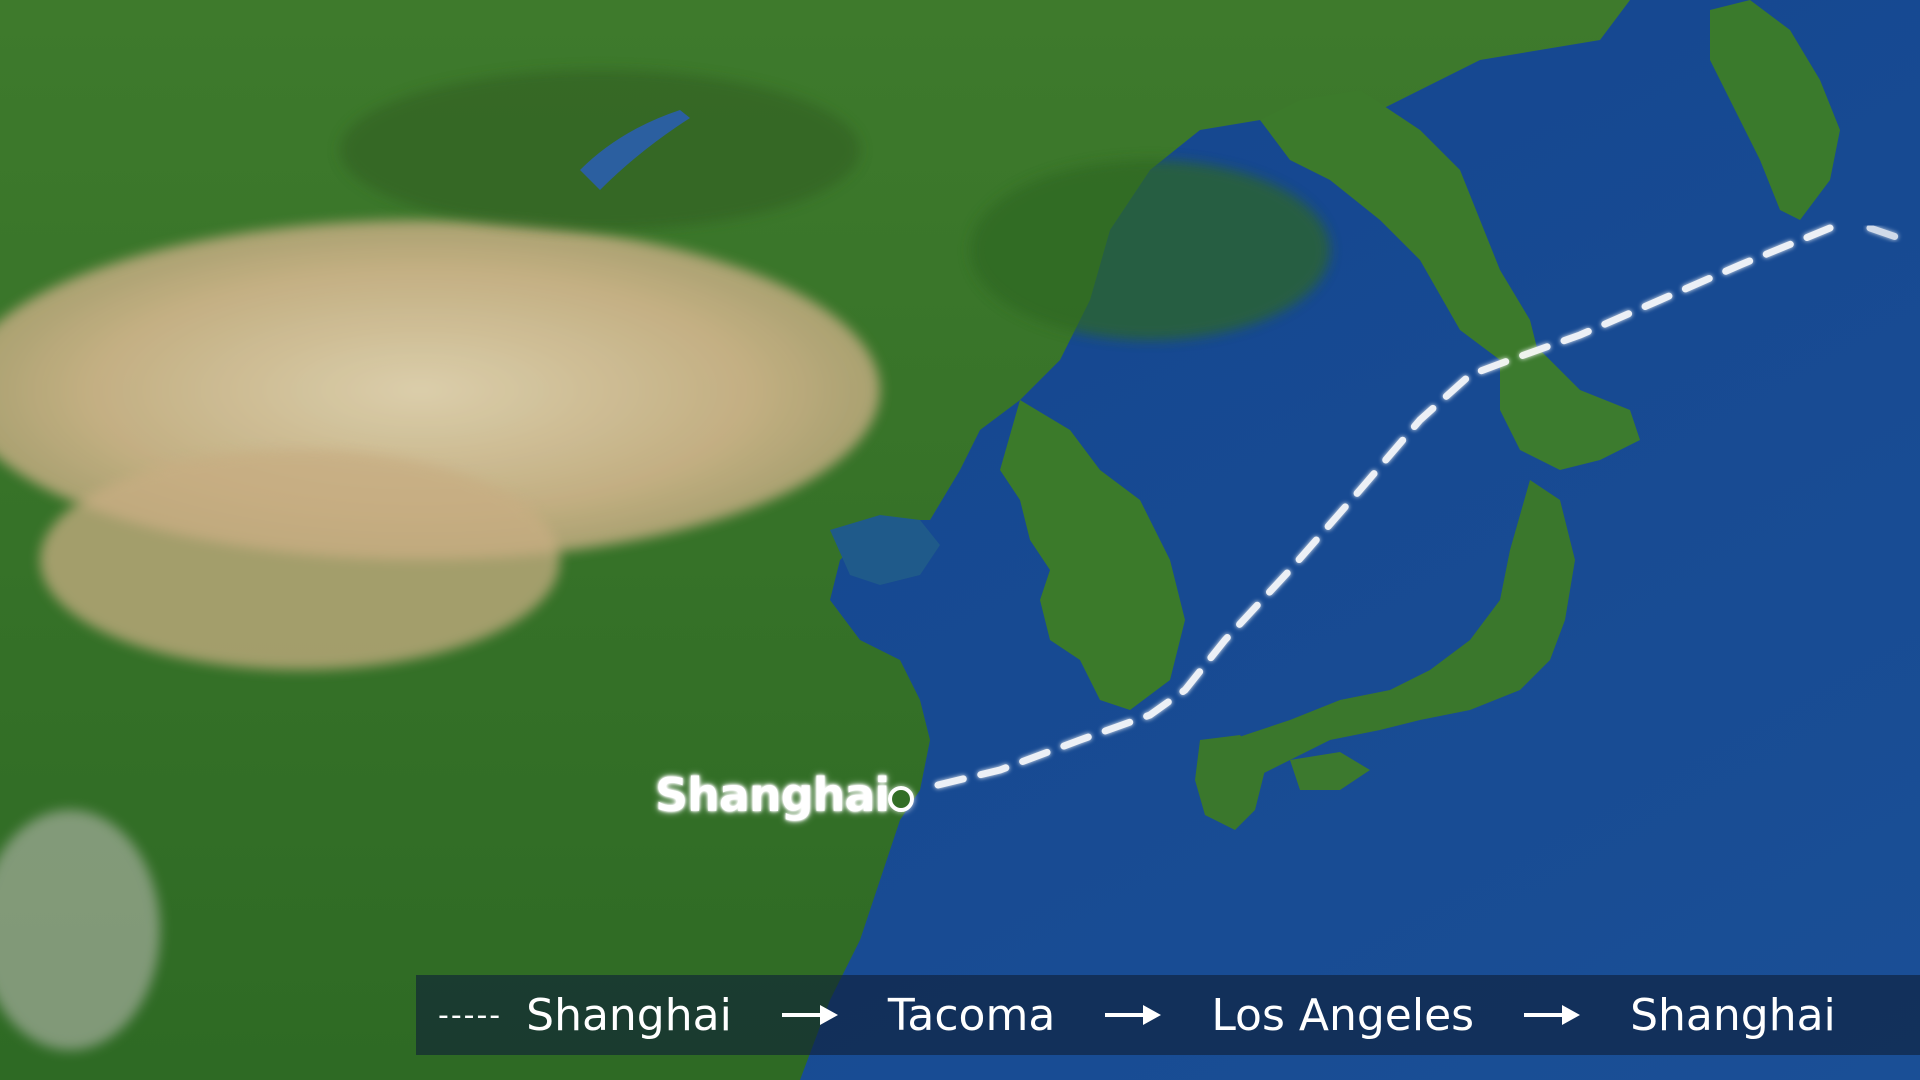  Describe the element at coordinates (885, 550) in the screenshot. I see `bohai-sea` at that location.